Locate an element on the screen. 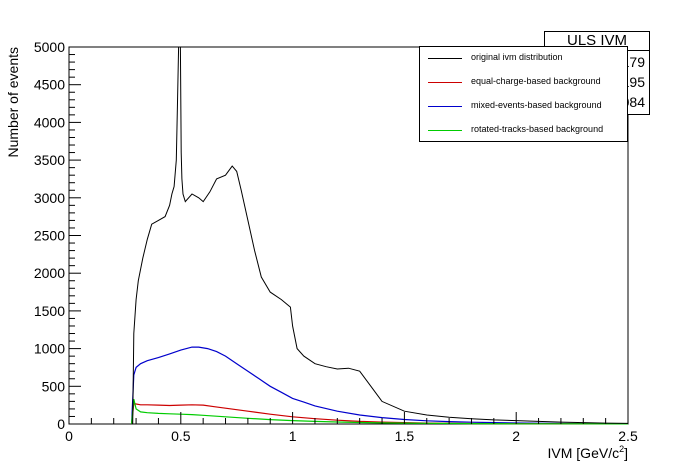 The width and height of the screenshot is (698, 471). y-tick-label-1500: 1500 is located at coordinates (49, 311).